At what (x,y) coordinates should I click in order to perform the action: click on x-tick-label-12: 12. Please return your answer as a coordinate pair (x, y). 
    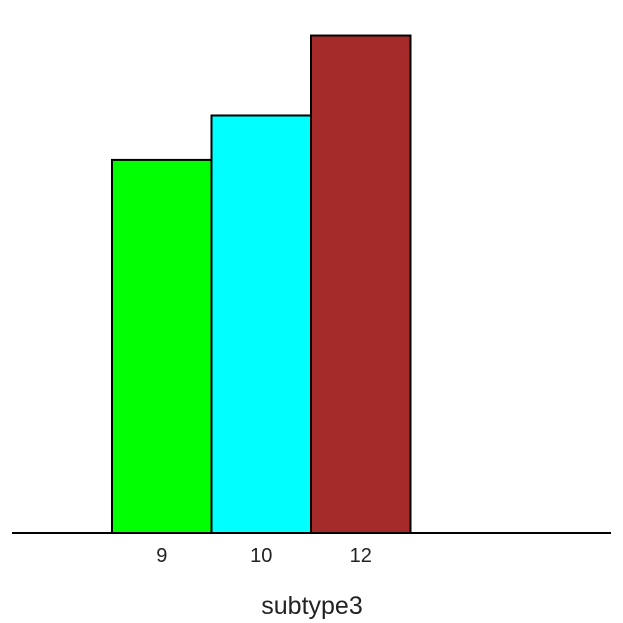
    Looking at the image, I should click on (361, 556).